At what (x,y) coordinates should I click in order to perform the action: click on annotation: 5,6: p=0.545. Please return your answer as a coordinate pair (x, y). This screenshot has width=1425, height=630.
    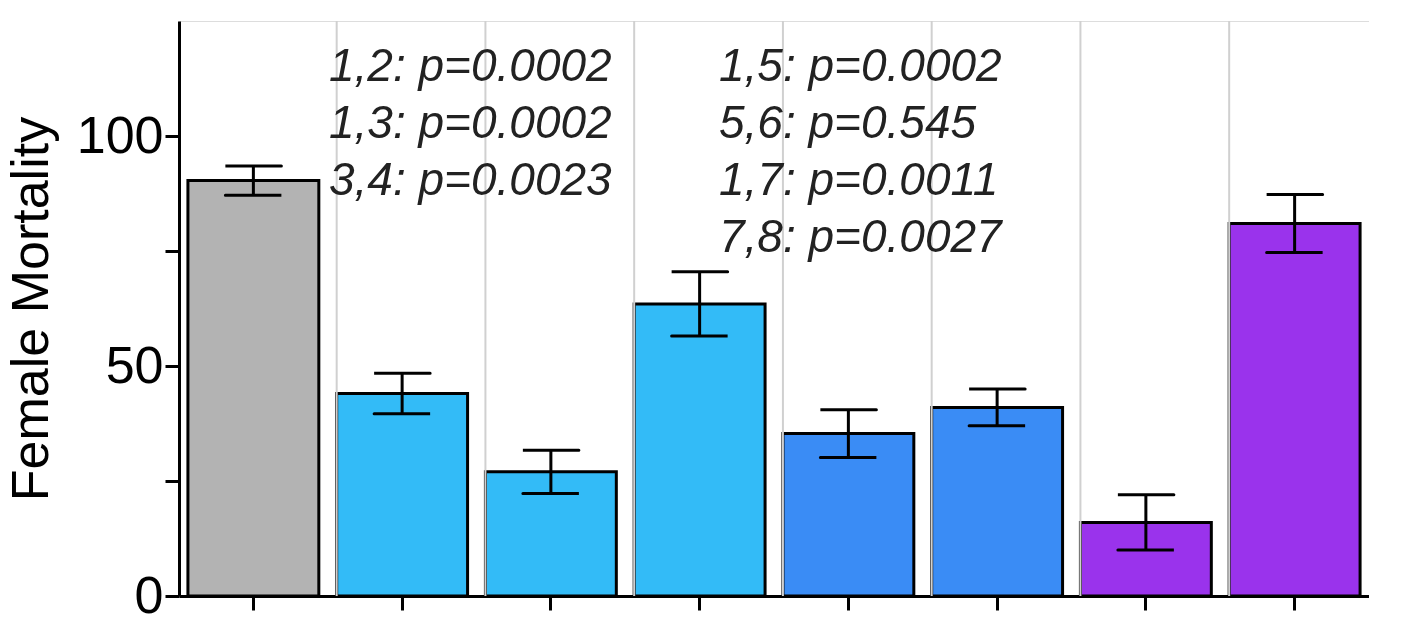
    Looking at the image, I should click on (848, 122).